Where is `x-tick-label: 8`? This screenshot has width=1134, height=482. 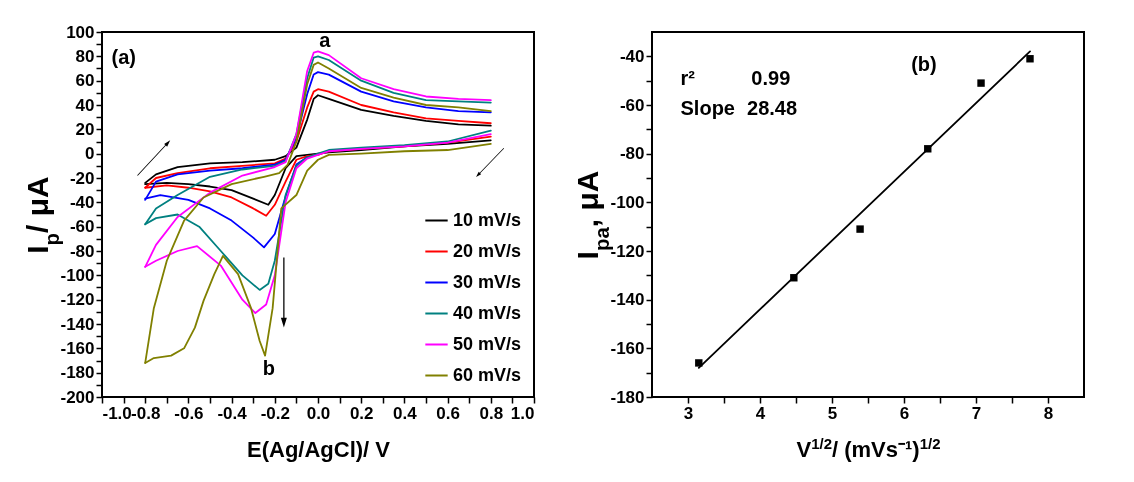
x-tick-label: 8 is located at coordinates (1048, 413).